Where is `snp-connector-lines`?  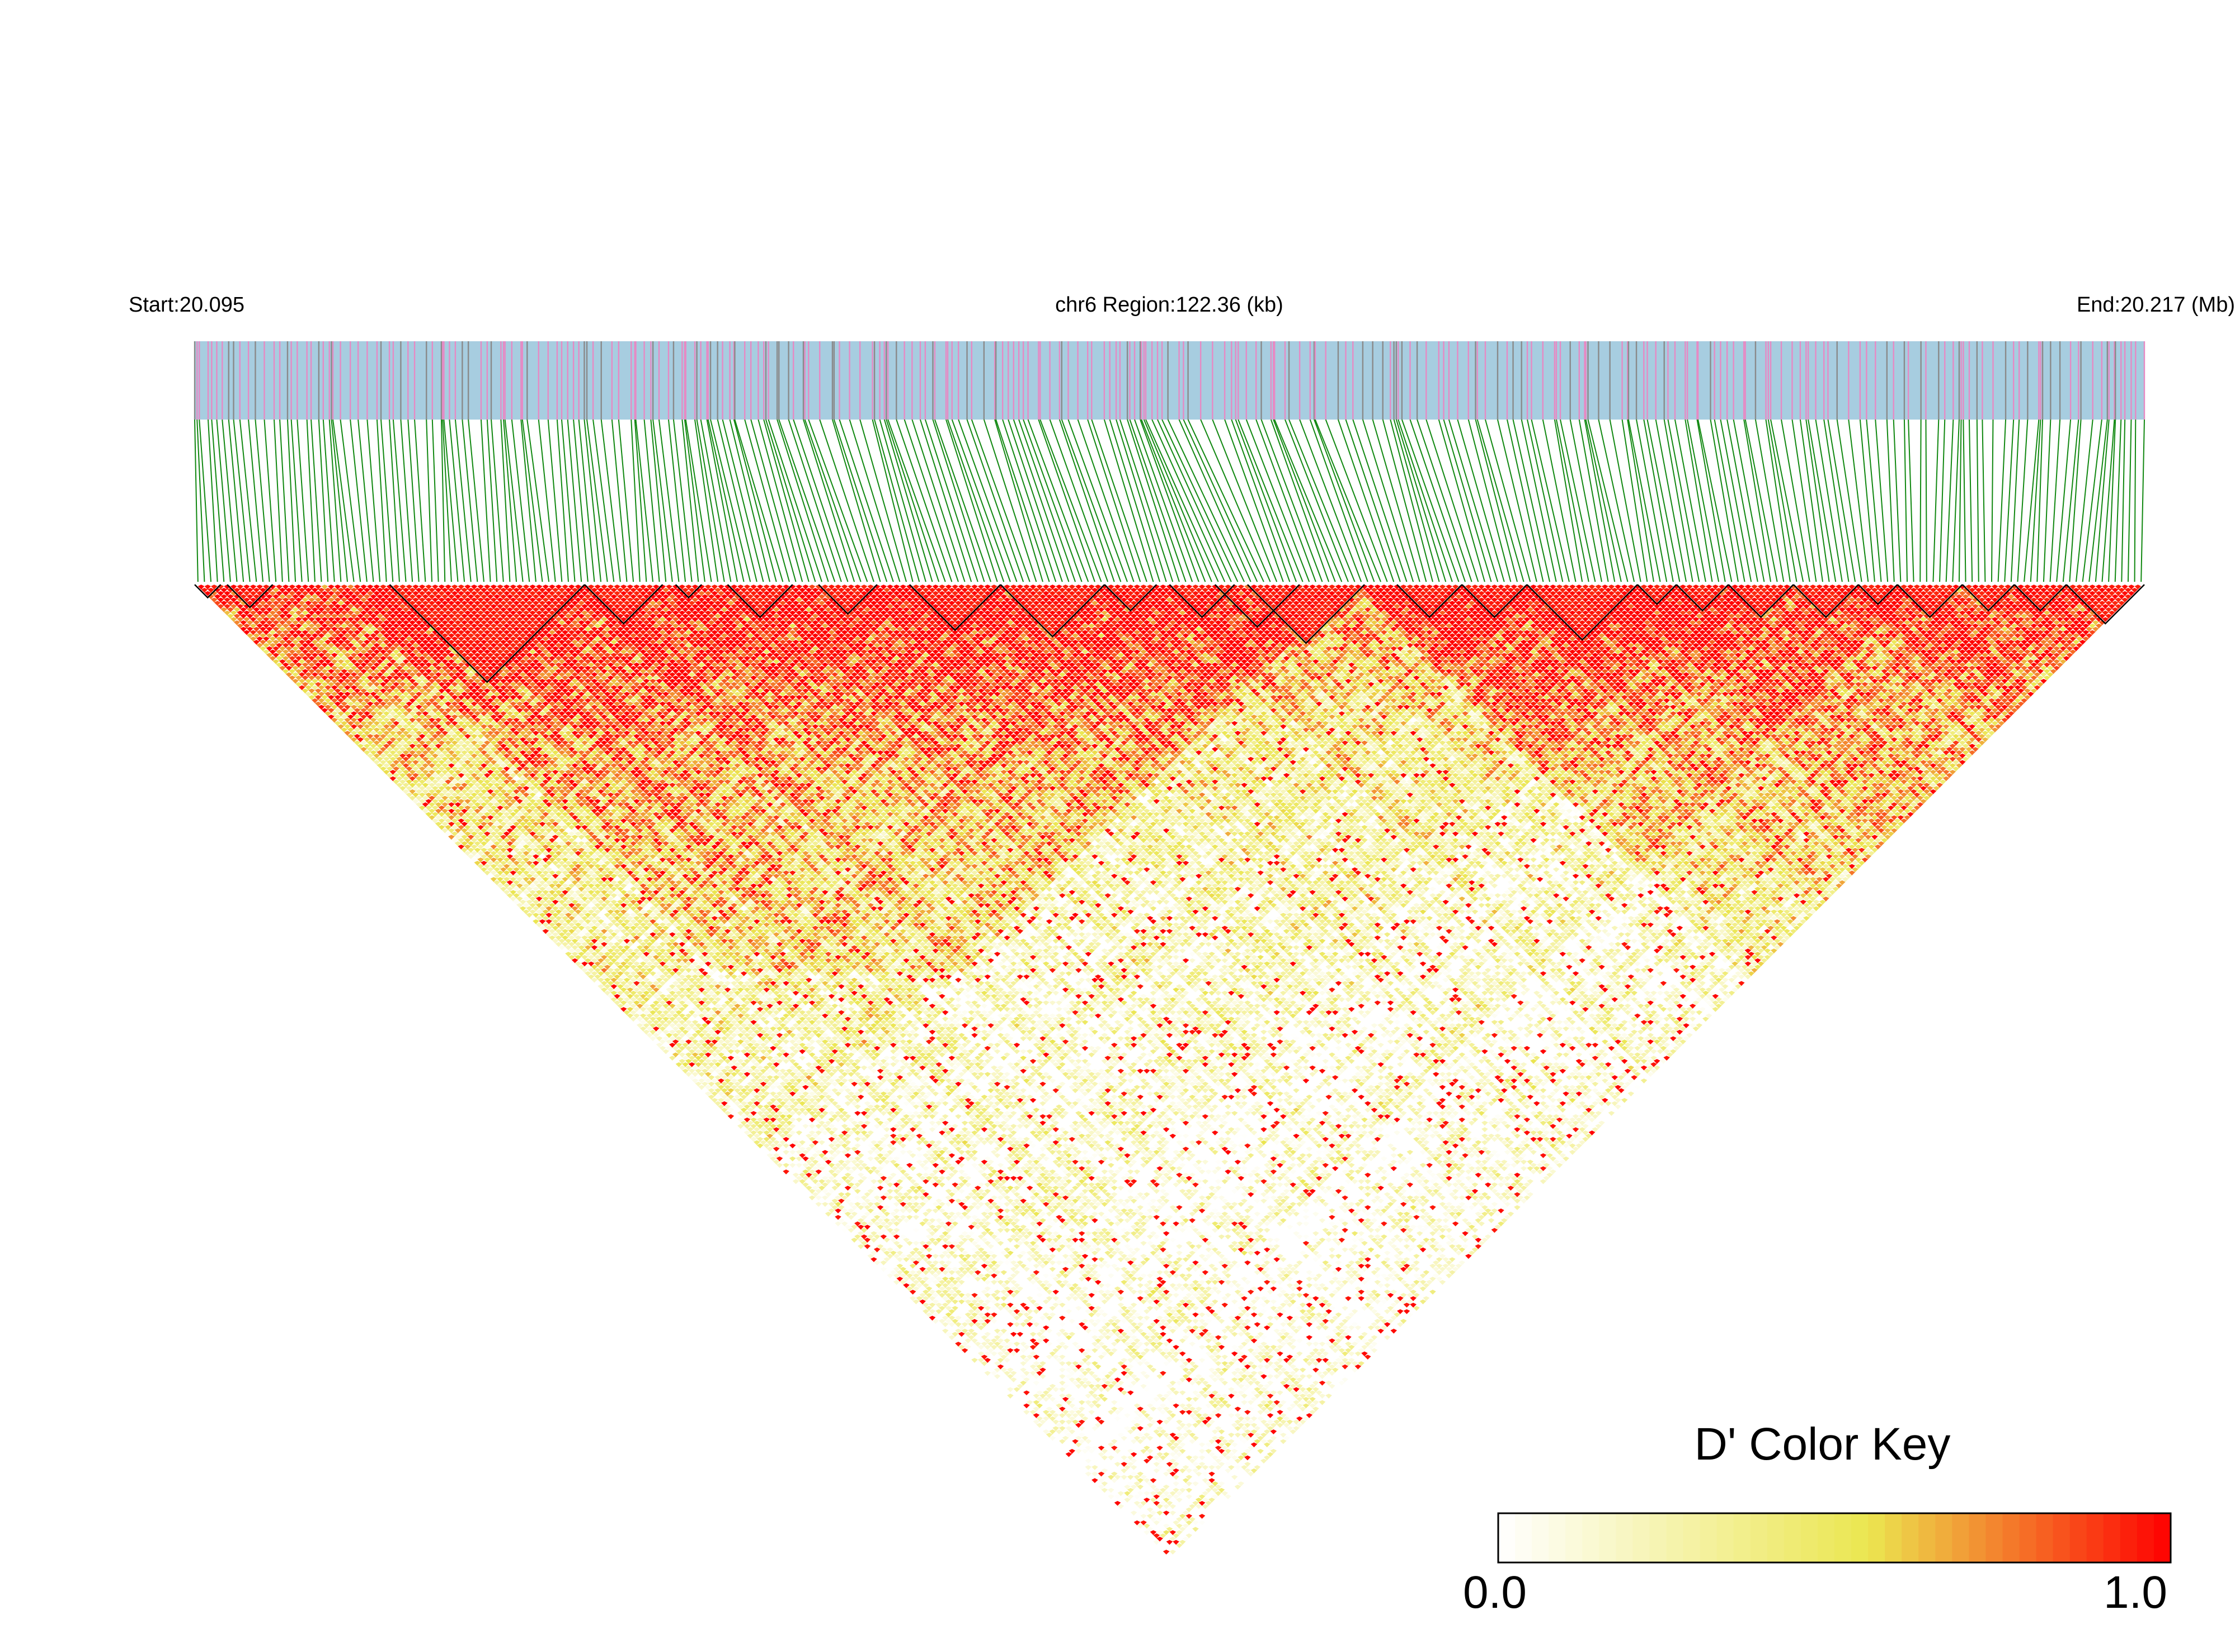
snp-connector-lines is located at coordinates (1169, 501).